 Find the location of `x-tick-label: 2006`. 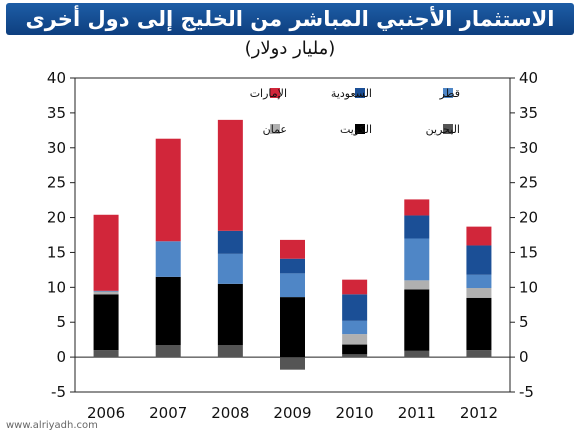

x-tick-label: 2006 is located at coordinates (106, 413).